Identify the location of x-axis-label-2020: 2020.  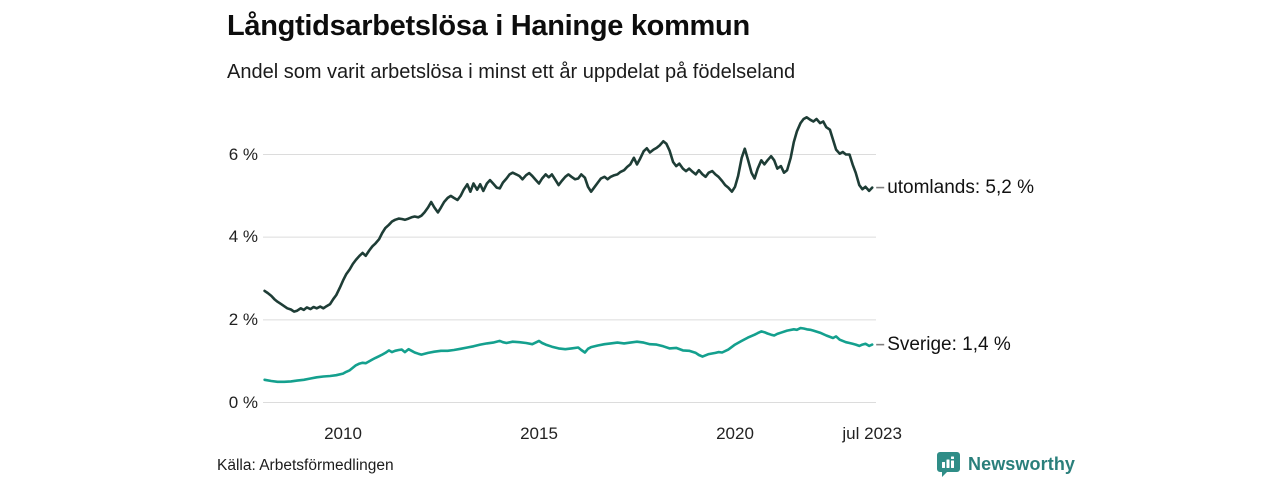
(735, 433).